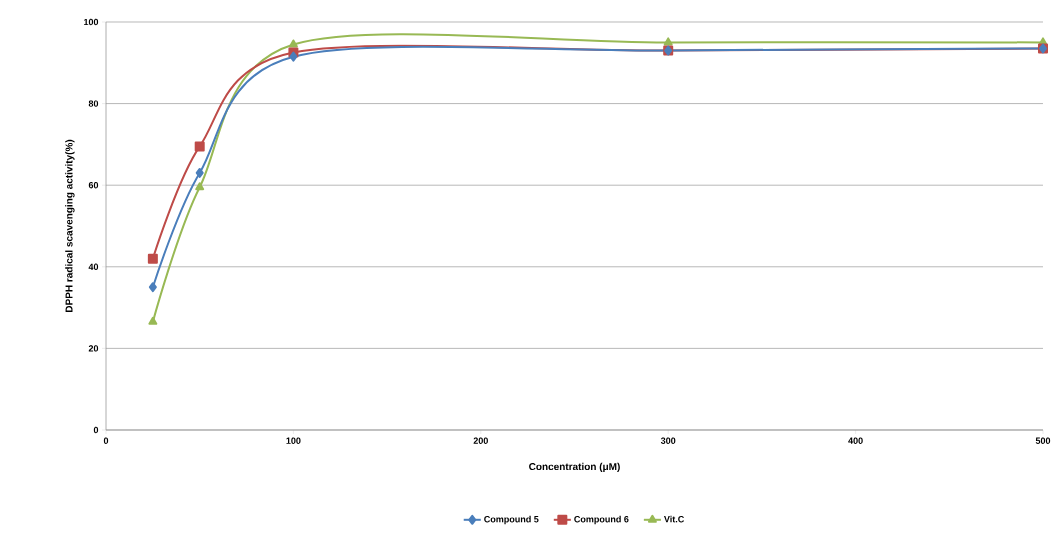 The width and height of the screenshot is (1061, 545). Describe the element at coordinates (601, 520) in the screenshot. I see `legend-label: Compound 6` at that location.